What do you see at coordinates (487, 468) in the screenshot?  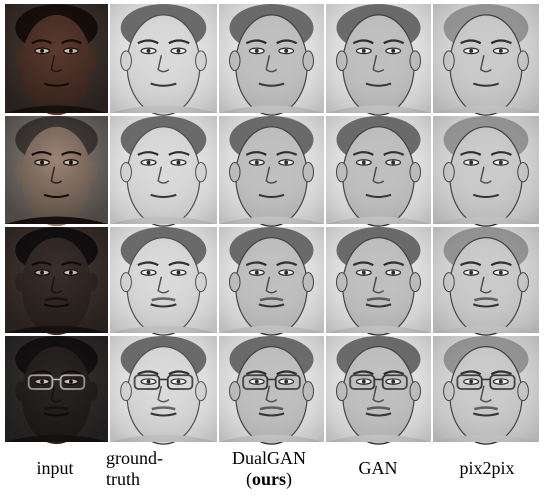 I see `label-pix2pix: pix2pix` at bounding box center [487, 468].